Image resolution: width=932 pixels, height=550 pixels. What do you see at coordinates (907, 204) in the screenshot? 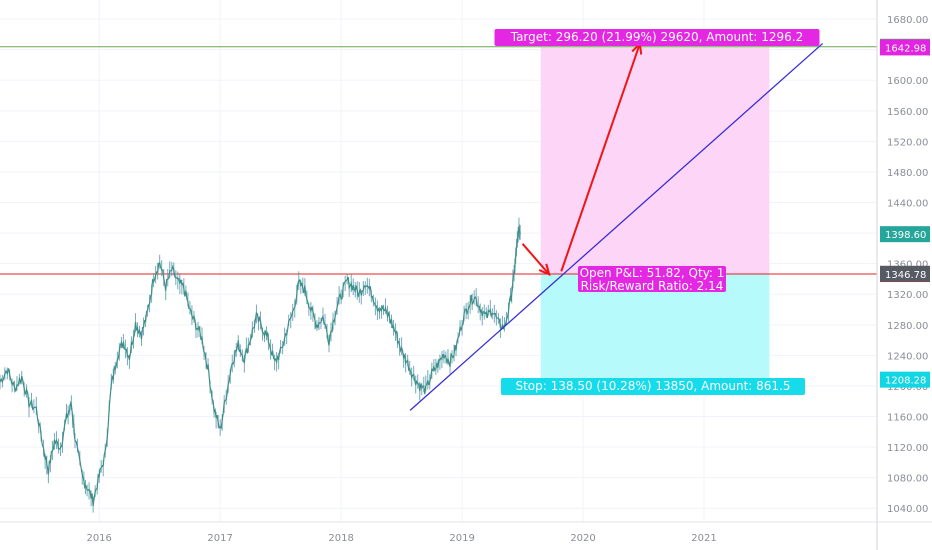
I see `y-tick-label: 1440.00` at bounding box center [907, 204].